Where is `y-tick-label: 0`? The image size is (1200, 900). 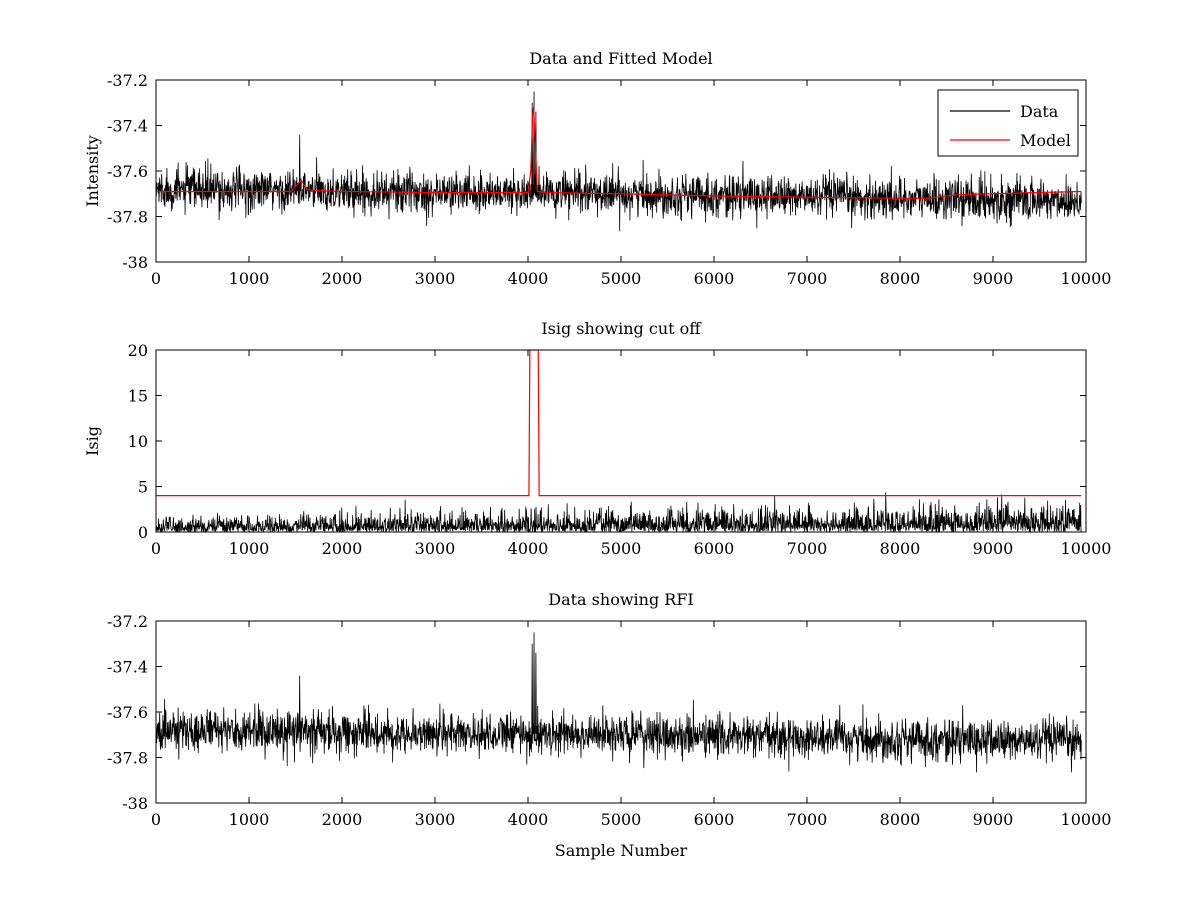 y-tick-label: 0 is located at coordinates (143, 532).